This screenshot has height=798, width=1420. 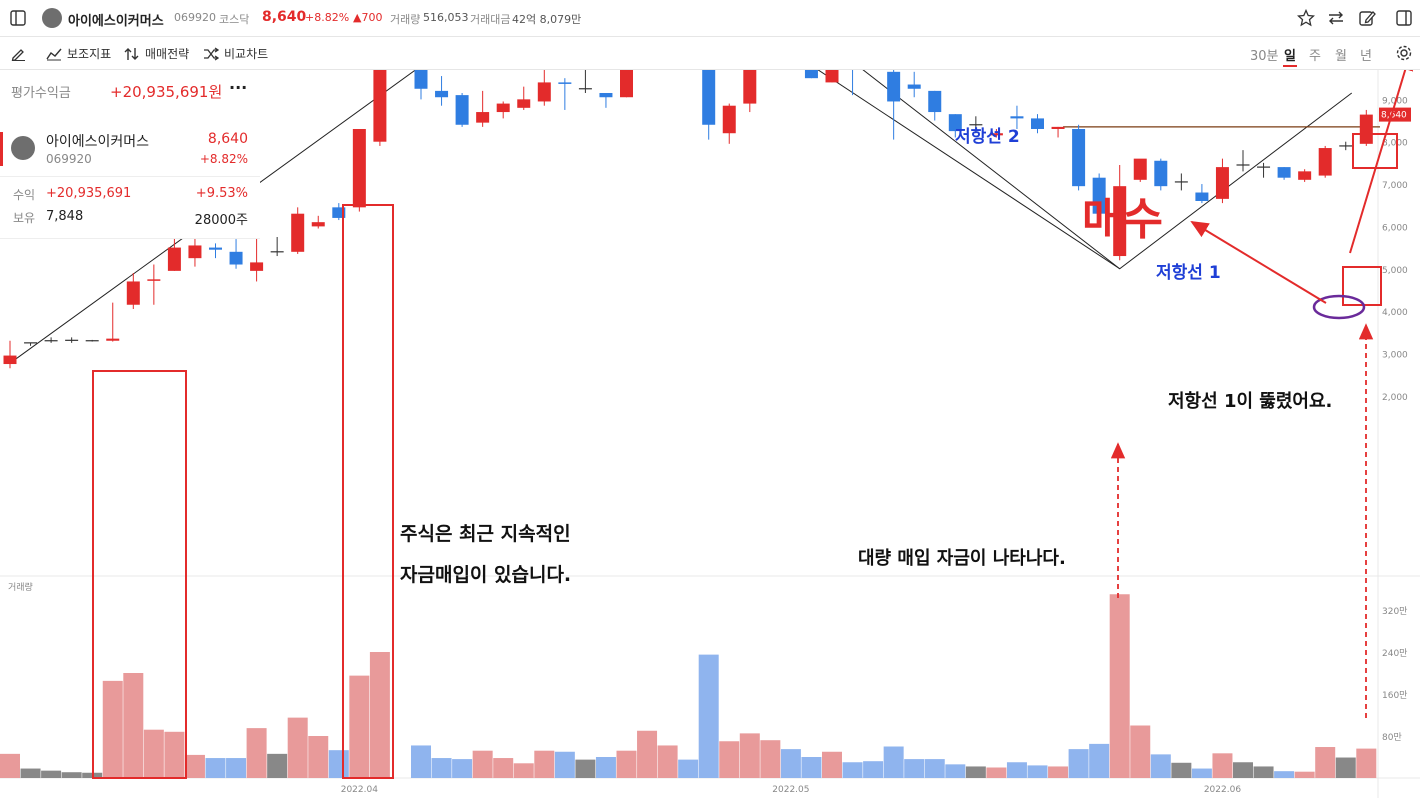 What do you see at coordinates (238, 87) in the screenshot?
I see `more-menu-button: ···` at bounding box center [238, 87].